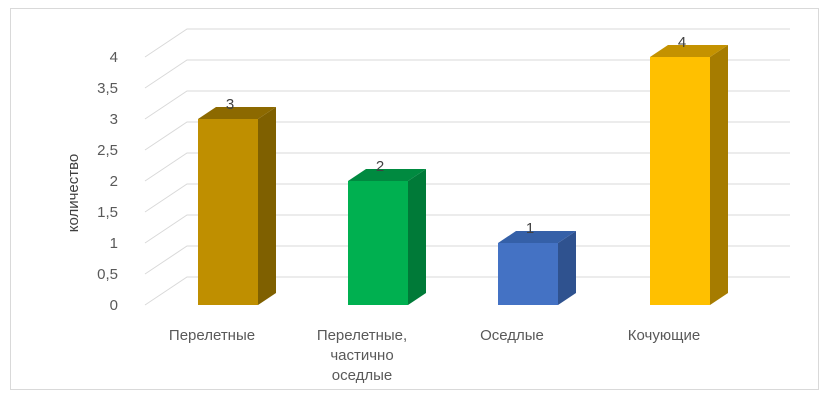 The width and height of the screenshot is (824, 394). I want to click on category-label: Оседлые, so click(512, 335).